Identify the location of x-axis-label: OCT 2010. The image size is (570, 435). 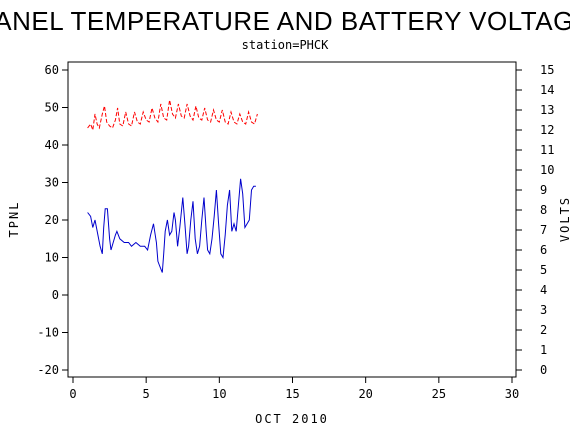
(292, 419).